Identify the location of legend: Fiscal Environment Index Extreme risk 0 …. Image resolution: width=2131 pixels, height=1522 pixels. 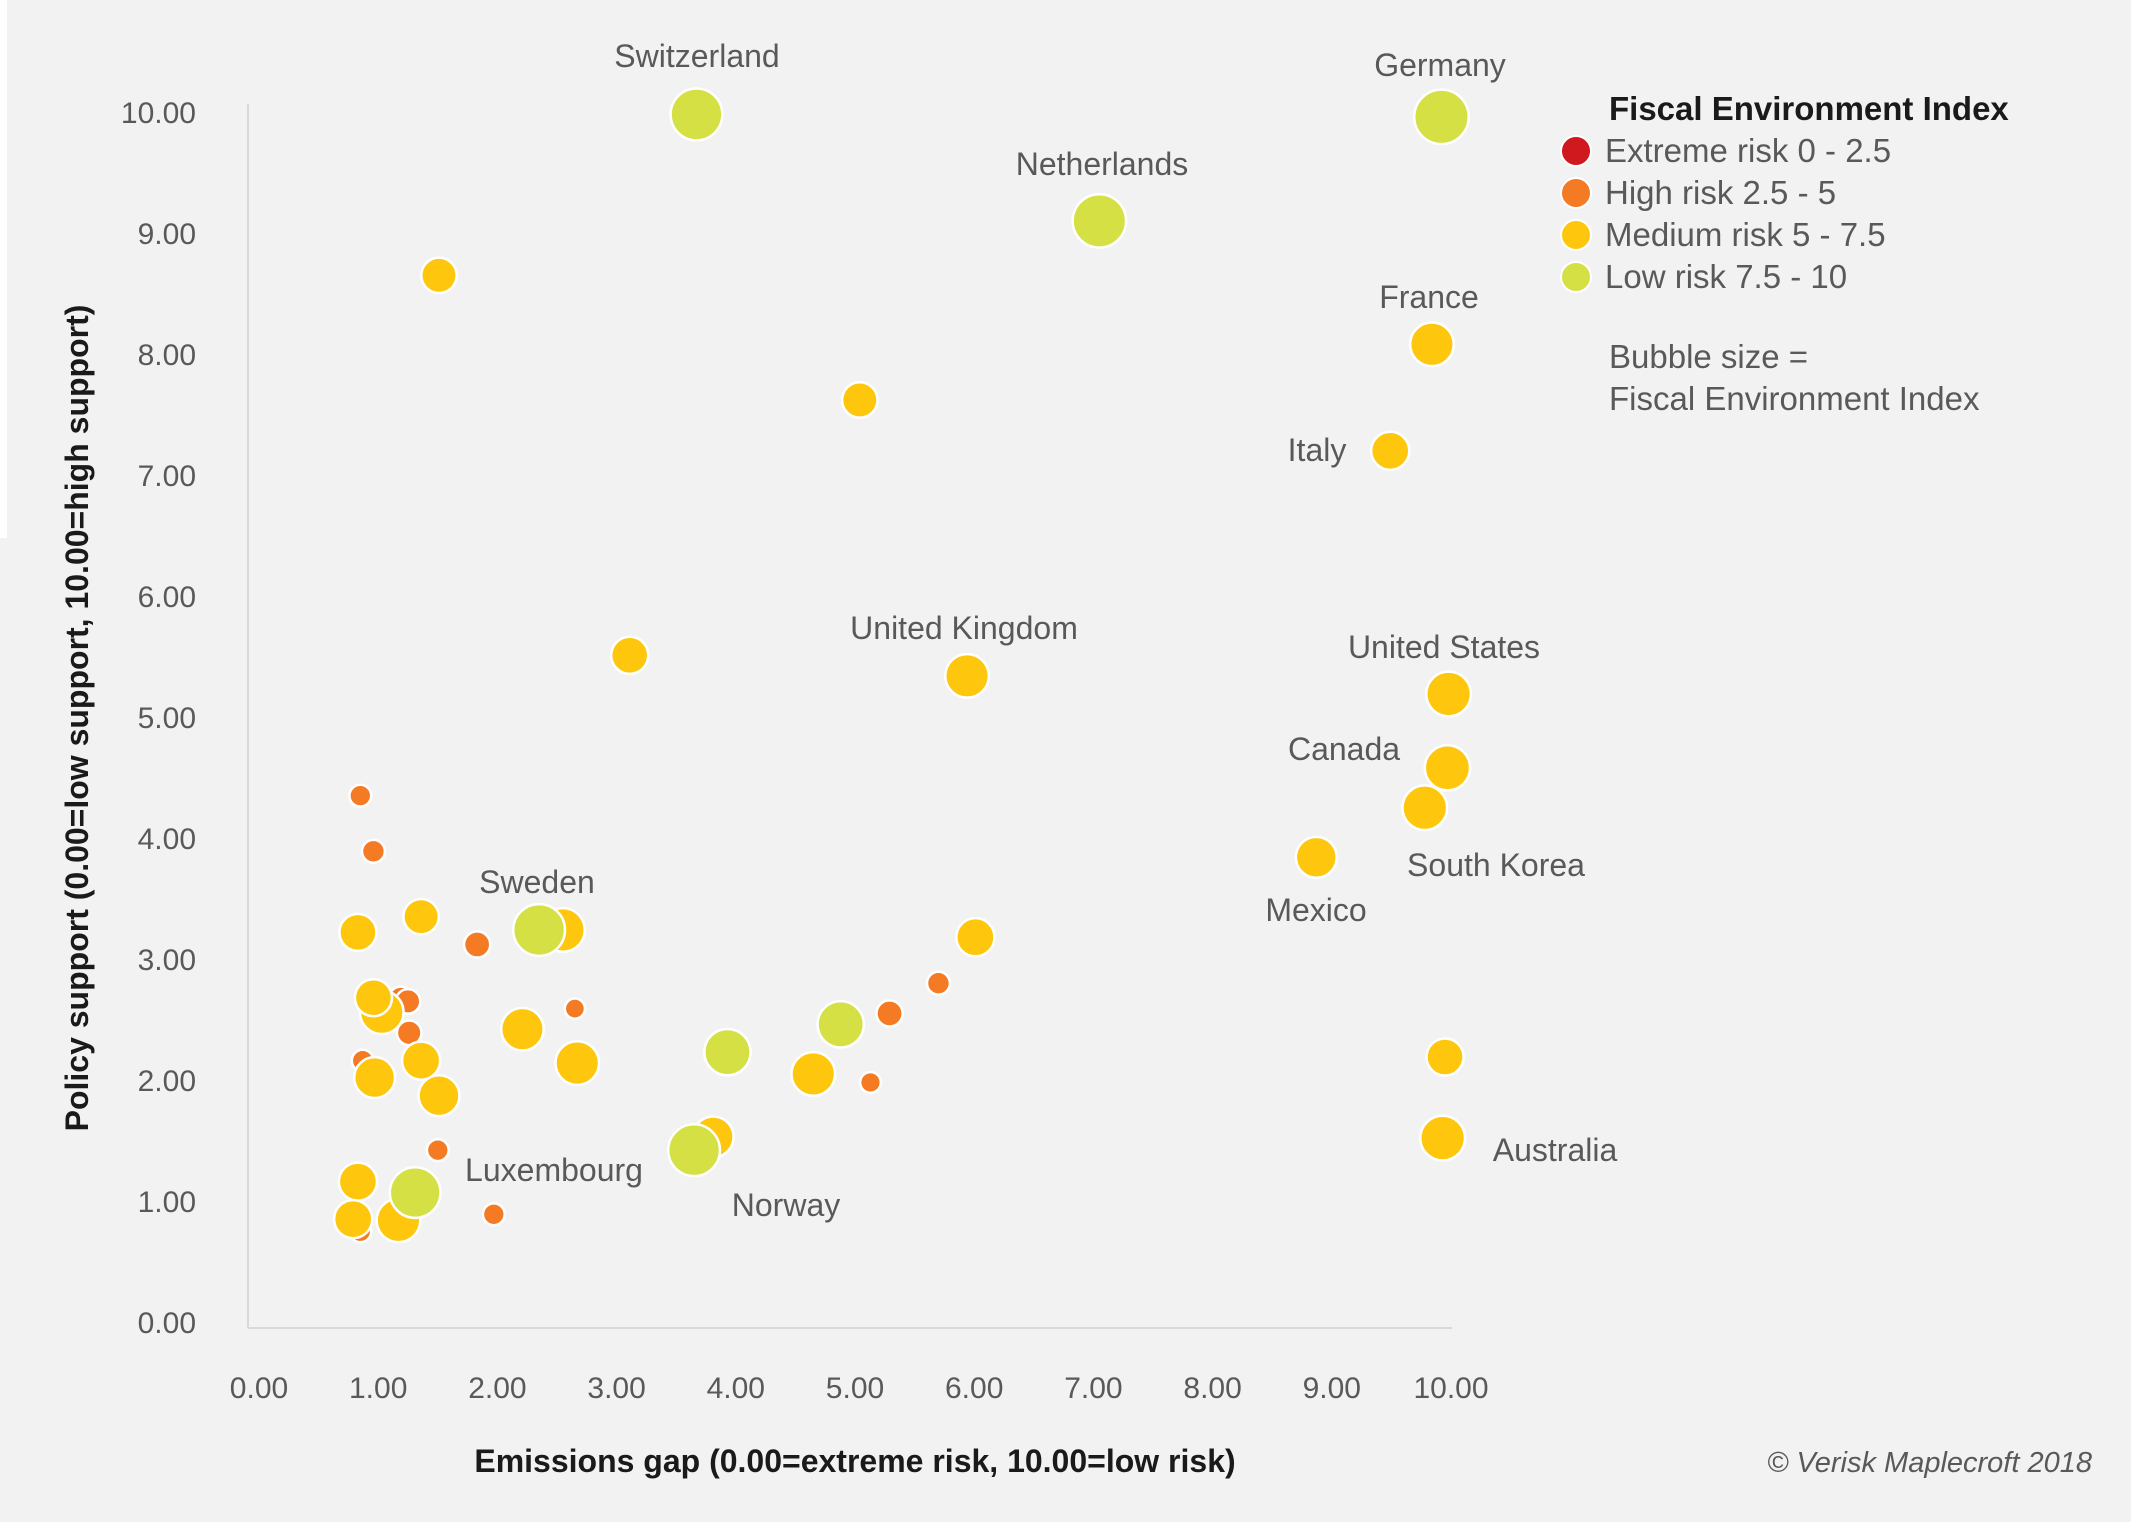
(1784, 254).